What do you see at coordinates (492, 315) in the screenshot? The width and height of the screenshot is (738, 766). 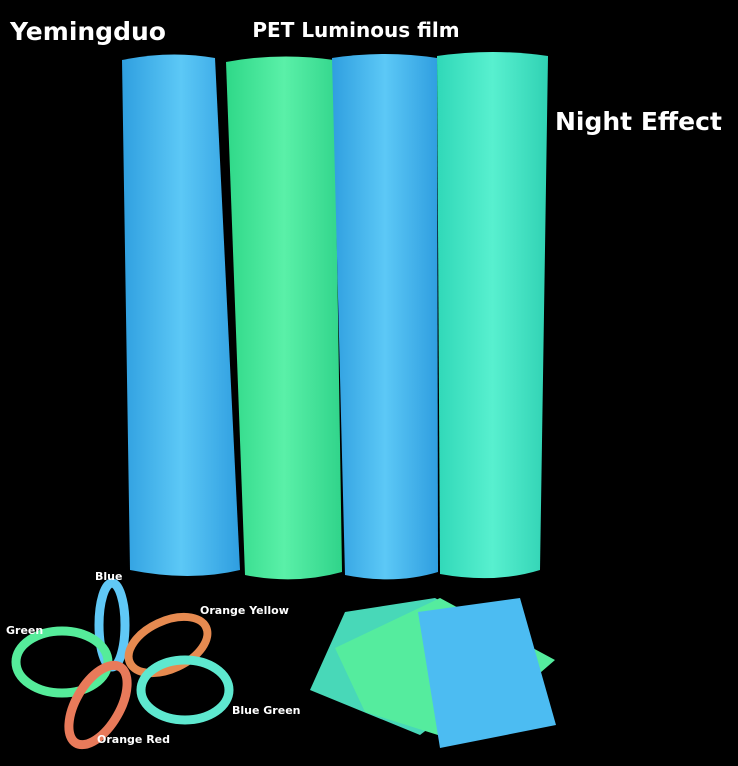 I see `roll-blue-green` at bounding box center [492, 315].